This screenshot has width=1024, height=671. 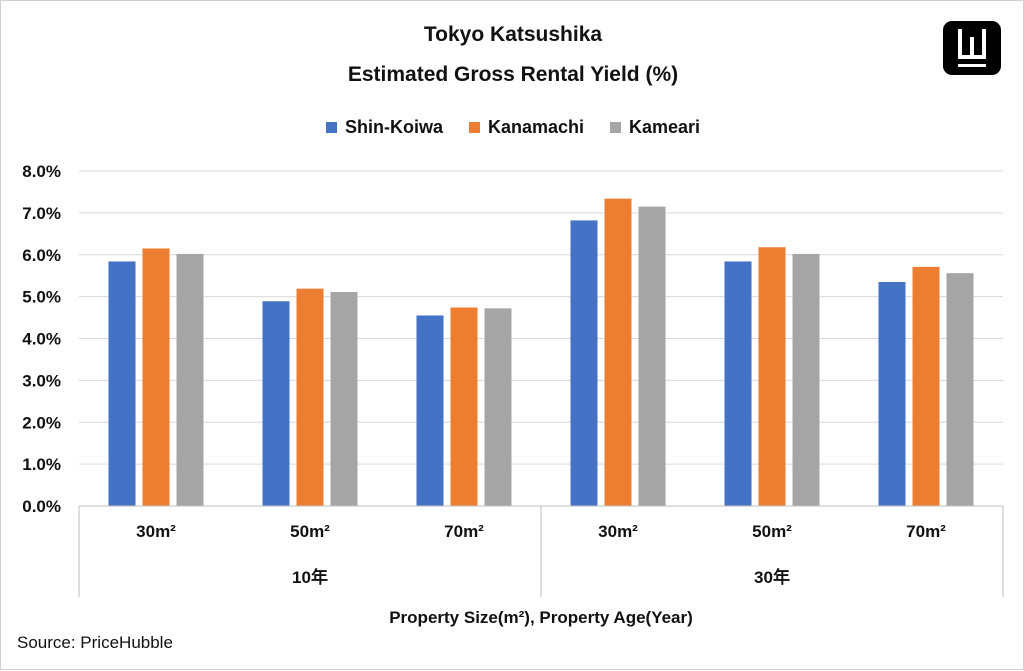 I want to click on chart-subtitle: Estimated Gross Rental Yield (%), so click(x=513, y=74).